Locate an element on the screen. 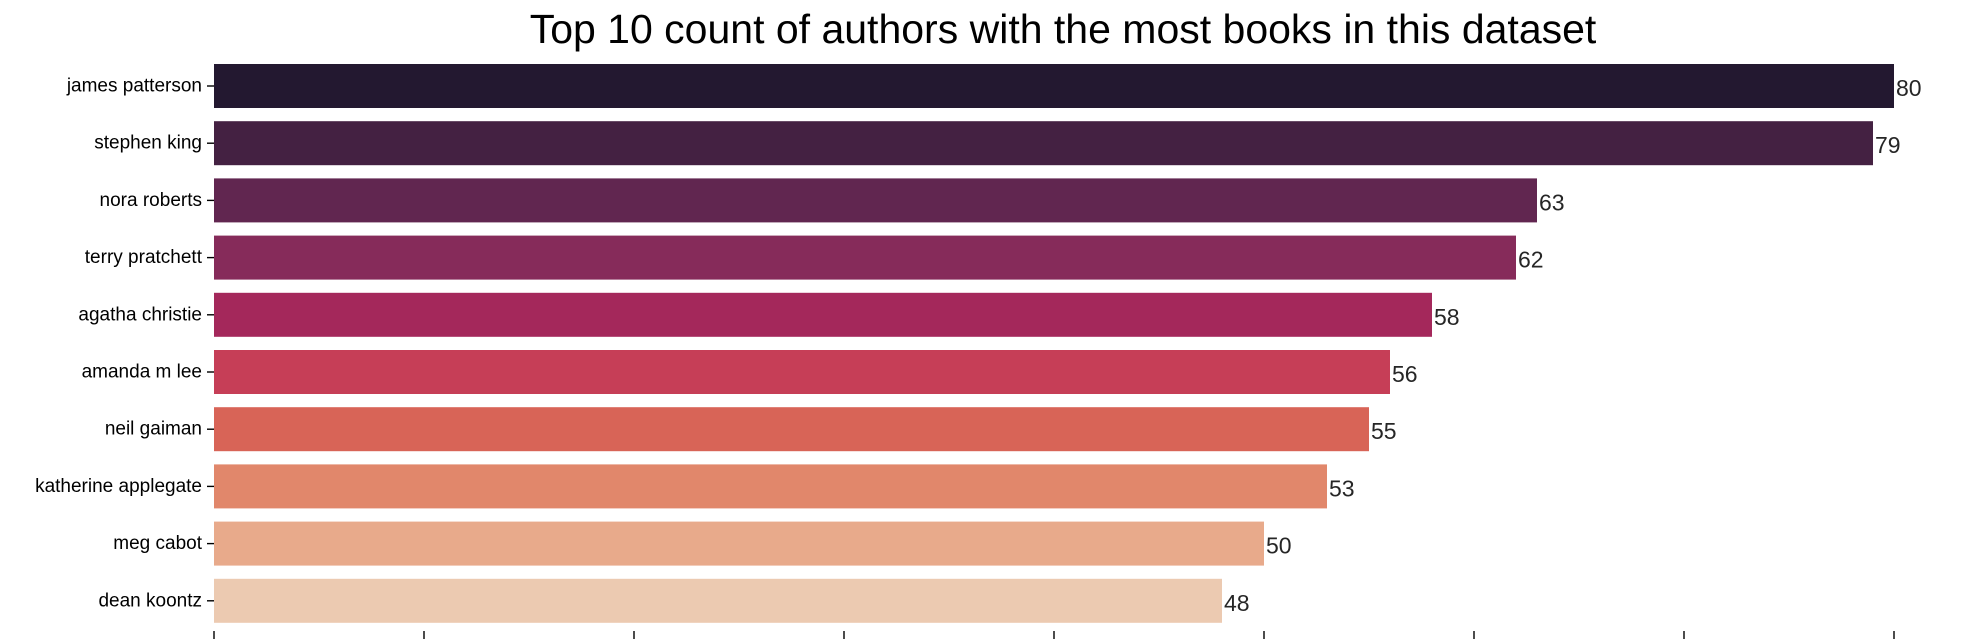 The height and width of the screenshot is (639, 1971). category-label: dean koontz is located at coordinates (150, 600).